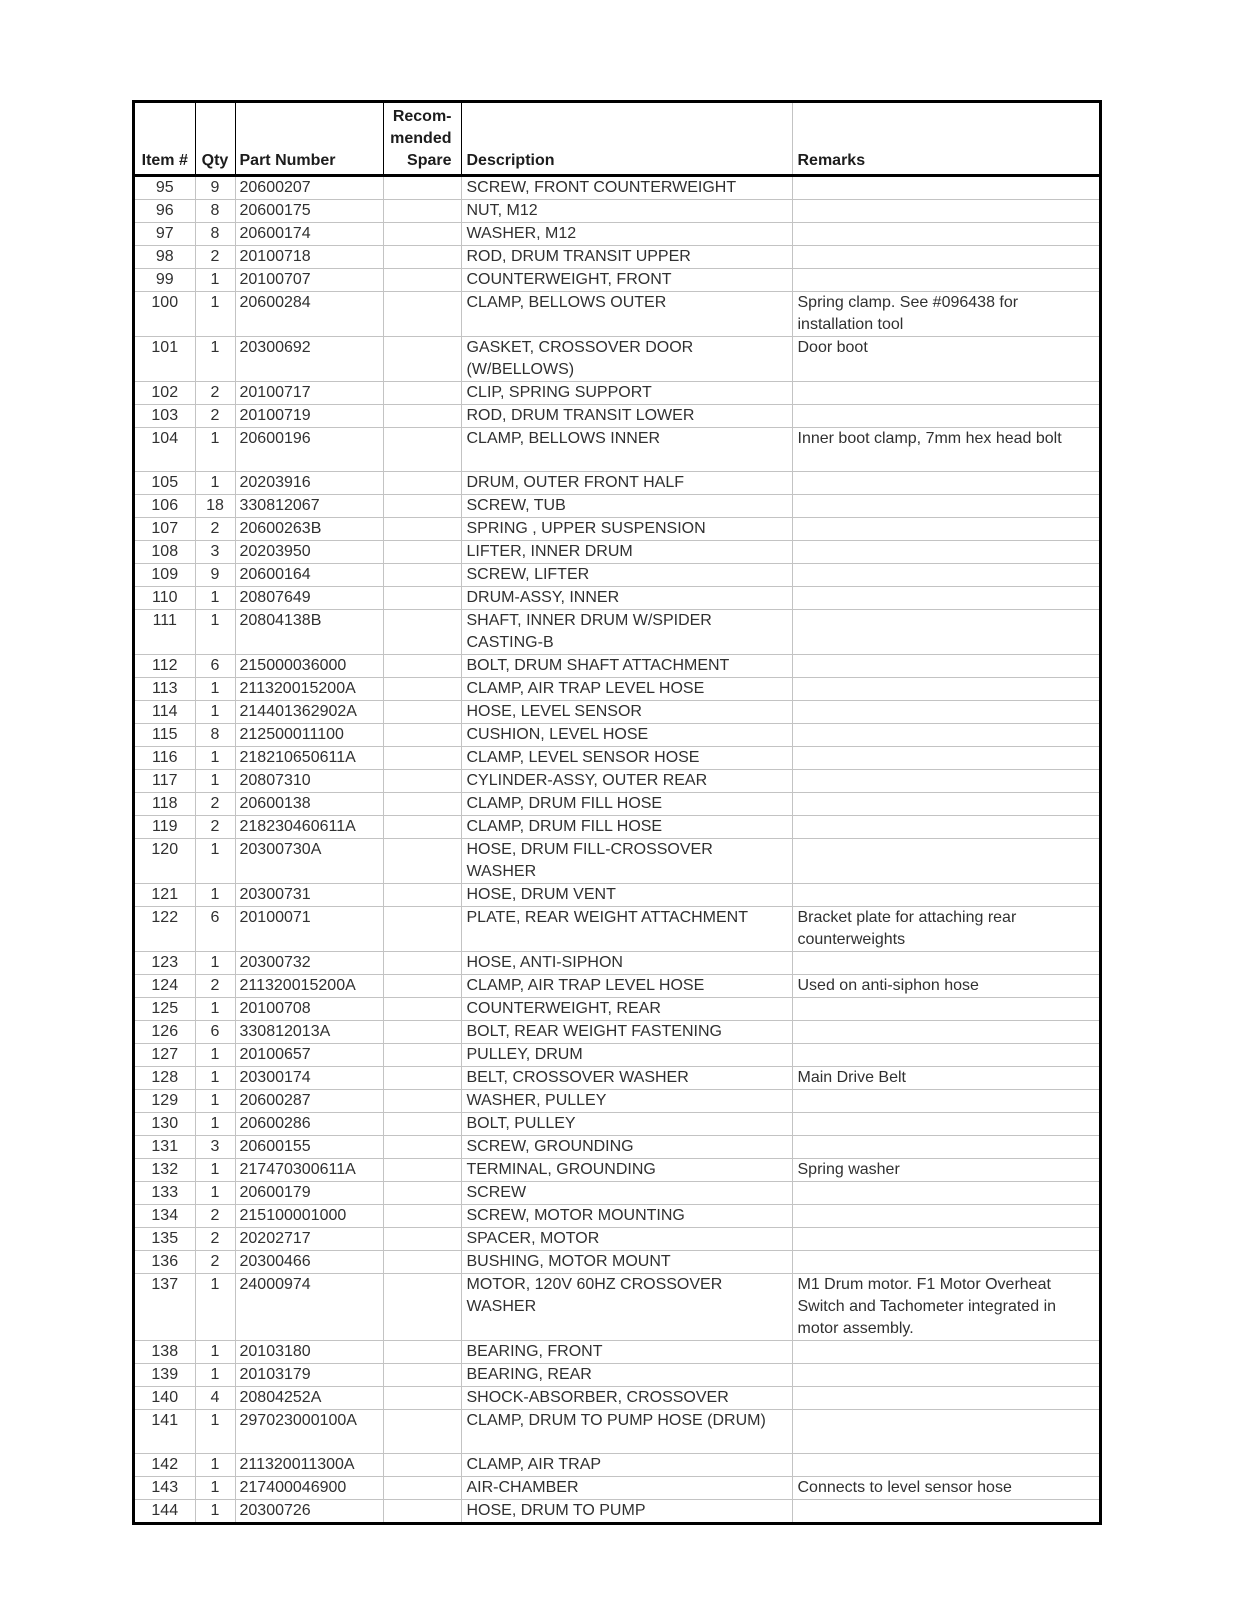 The height and width of the screenshot is (1600, 1237). I want to click on part-number-cell: 20807649, so click(308, 598).